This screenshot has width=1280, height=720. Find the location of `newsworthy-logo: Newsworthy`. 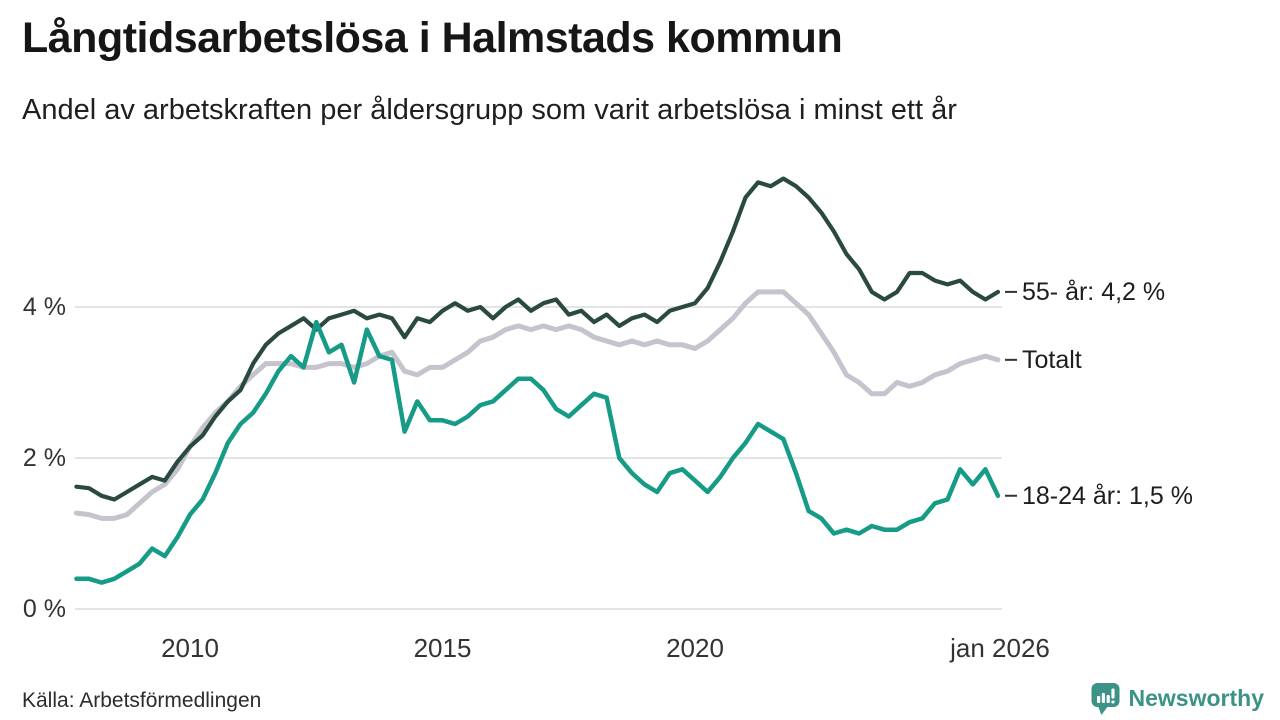

newsworthy-logo: Newsworthy is located at coordinates (1176, 698).